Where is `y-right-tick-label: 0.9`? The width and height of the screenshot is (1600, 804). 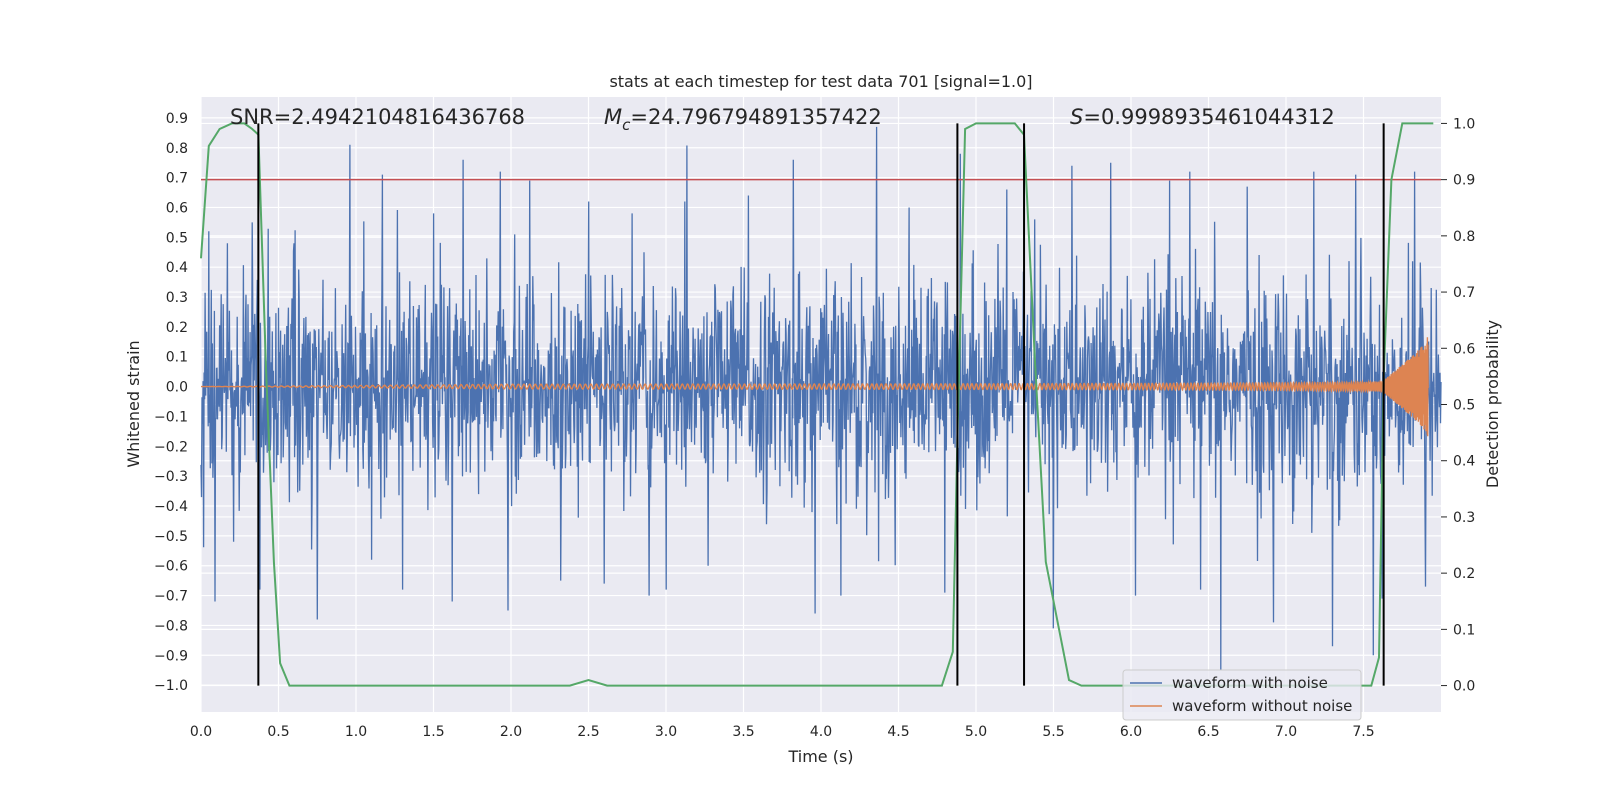 y-right-tick-label: 0.9 is located at coordinates (1464, 181).